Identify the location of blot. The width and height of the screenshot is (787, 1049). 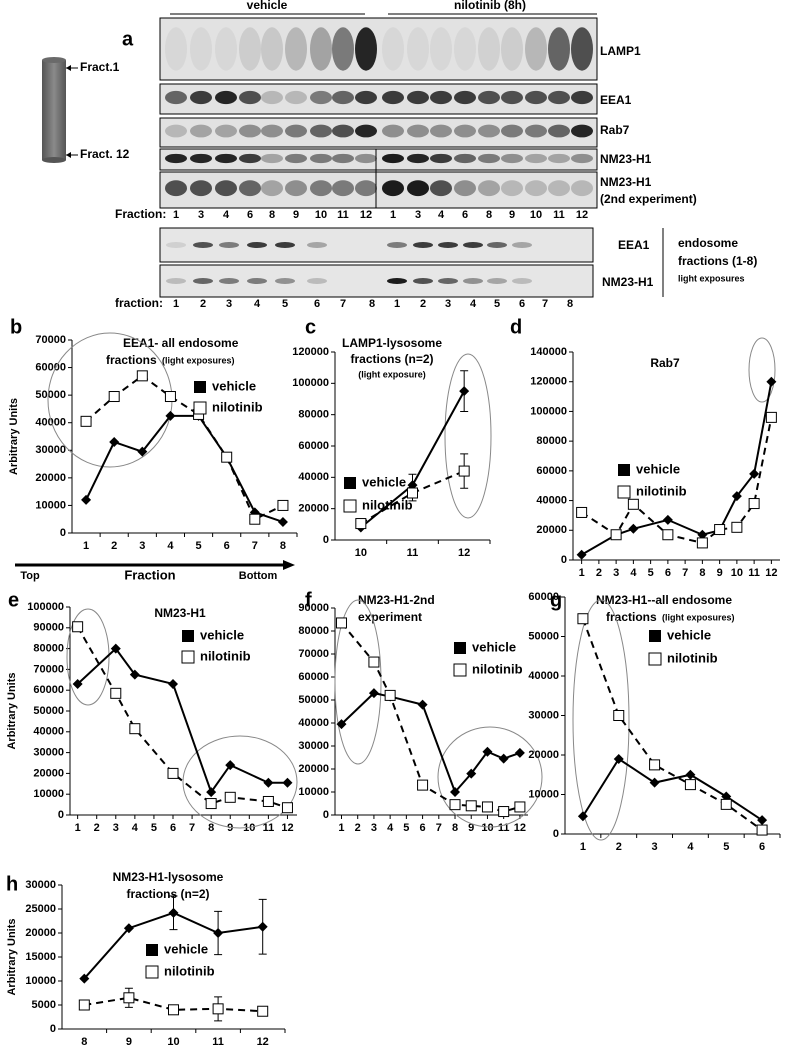
(376, 245).